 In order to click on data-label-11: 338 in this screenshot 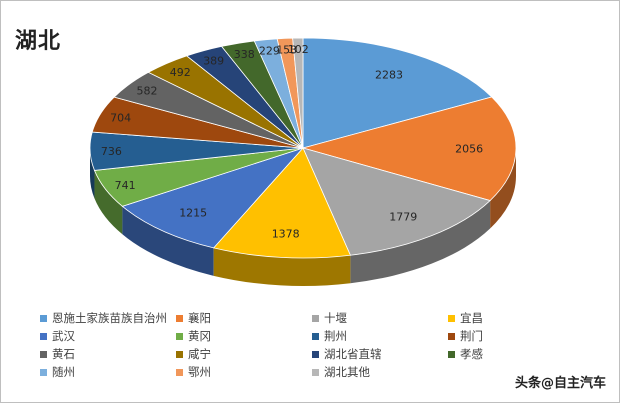, I will do `click(244, 54)`.